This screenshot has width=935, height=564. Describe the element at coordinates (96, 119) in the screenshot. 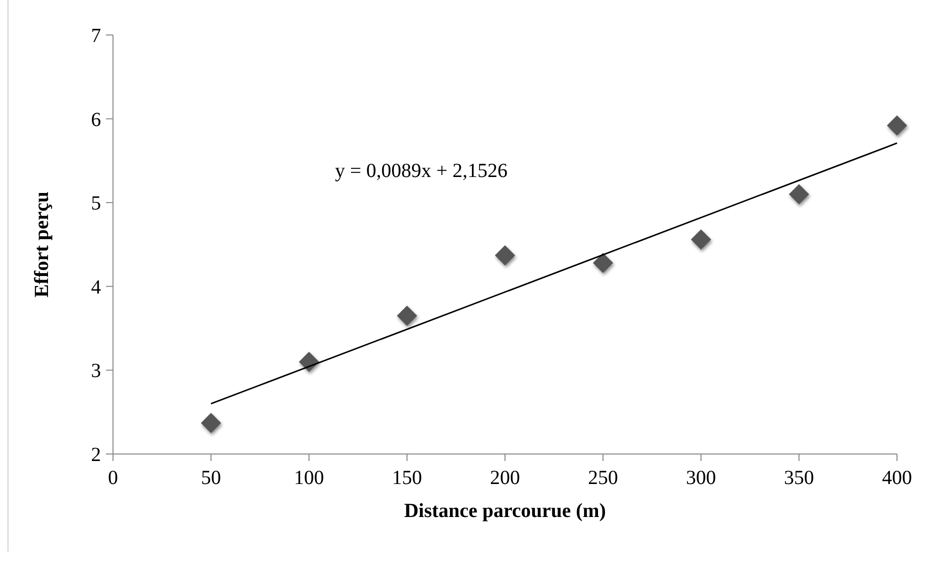

I see `y-tick-label: 6` at that location.